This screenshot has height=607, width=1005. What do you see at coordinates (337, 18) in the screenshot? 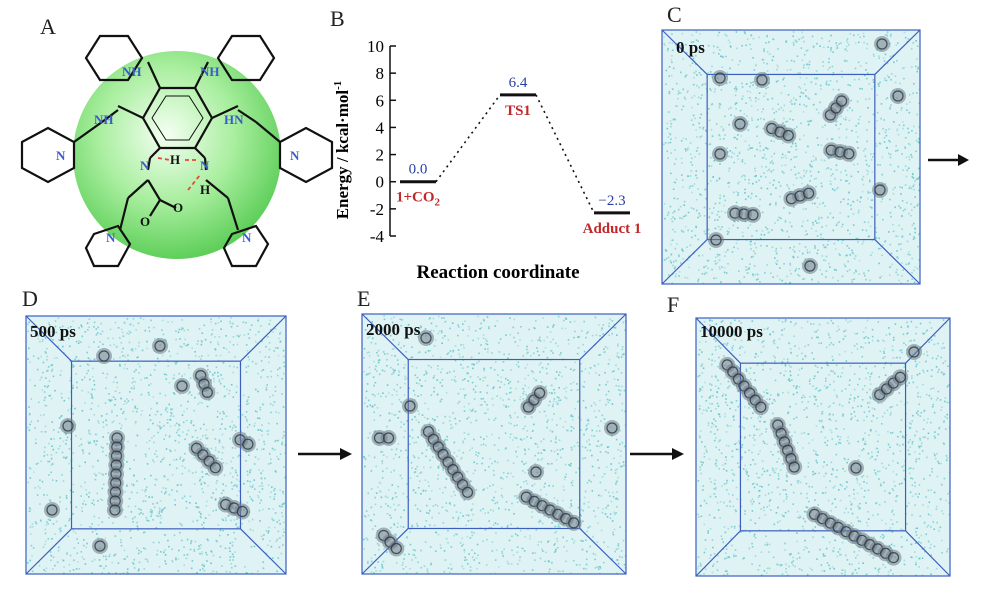
I see `panel-label-b: B` at bounding box center [337, 18].